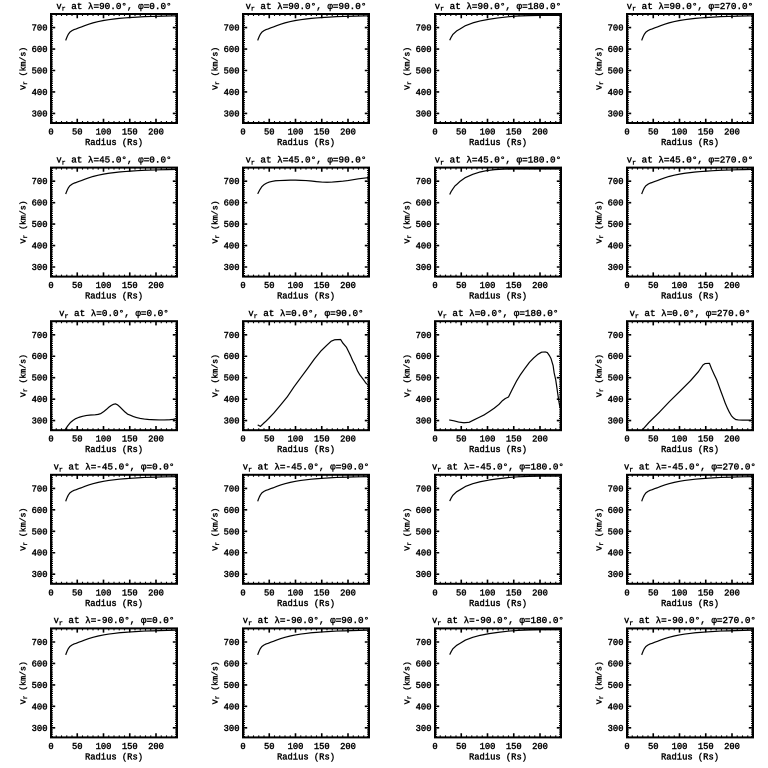  Describe the element at coordinates (498, 621) in the screenshot. I see `svg-text: vr at λ=-90.0°, φ=180.0°` at that location.